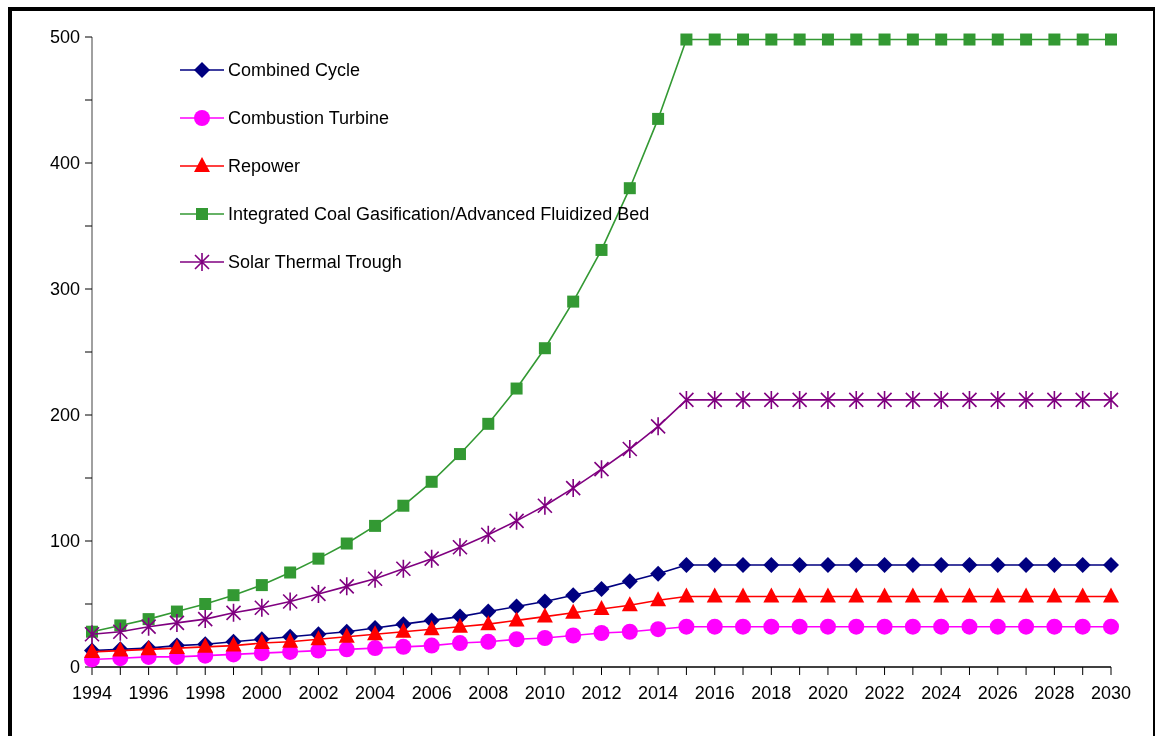 Image resolution: width=1155 pixels, height=736 pixels. I want to click on y-tick-label: 300, so click(64, 289).